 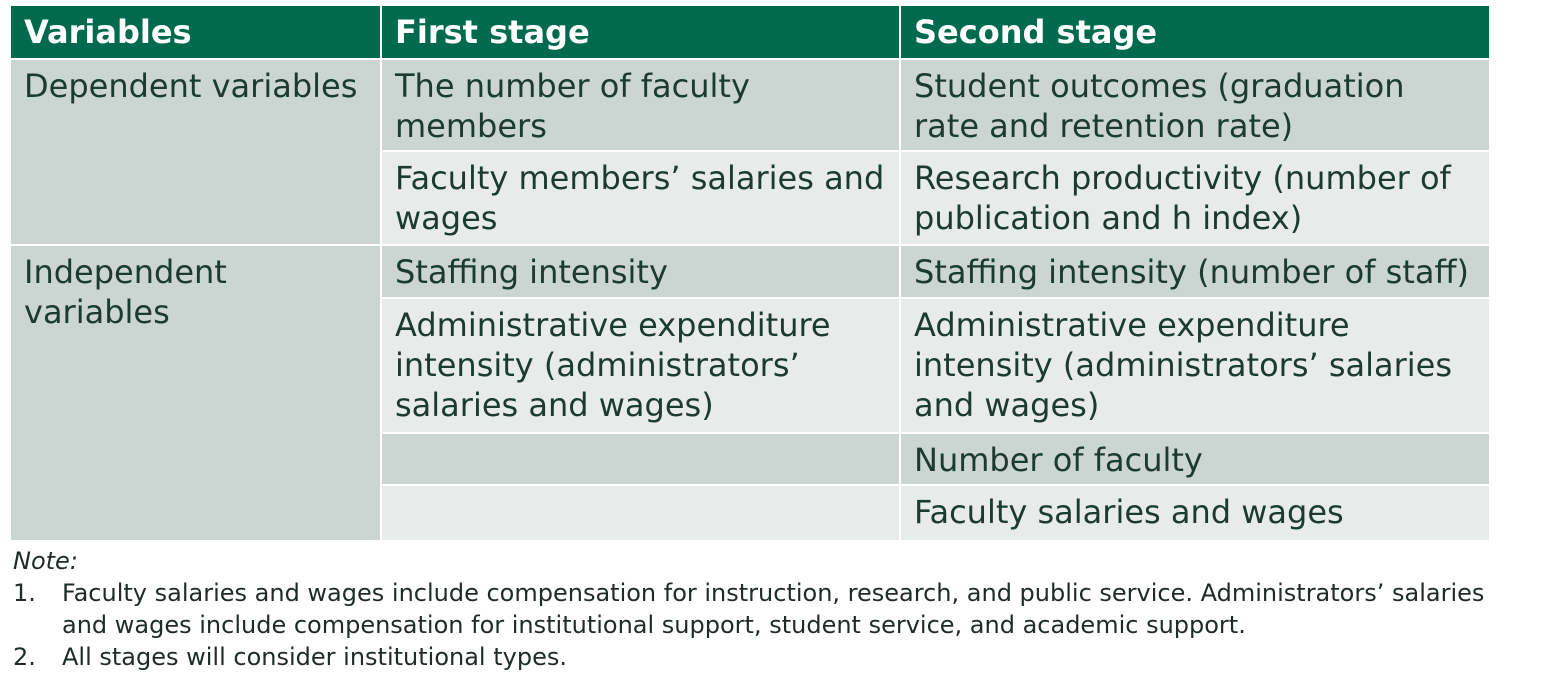 What do you see at coordinates (24, 593) in the screenshot?
I see `note-number: 1.` at bounding box center [24, 593].